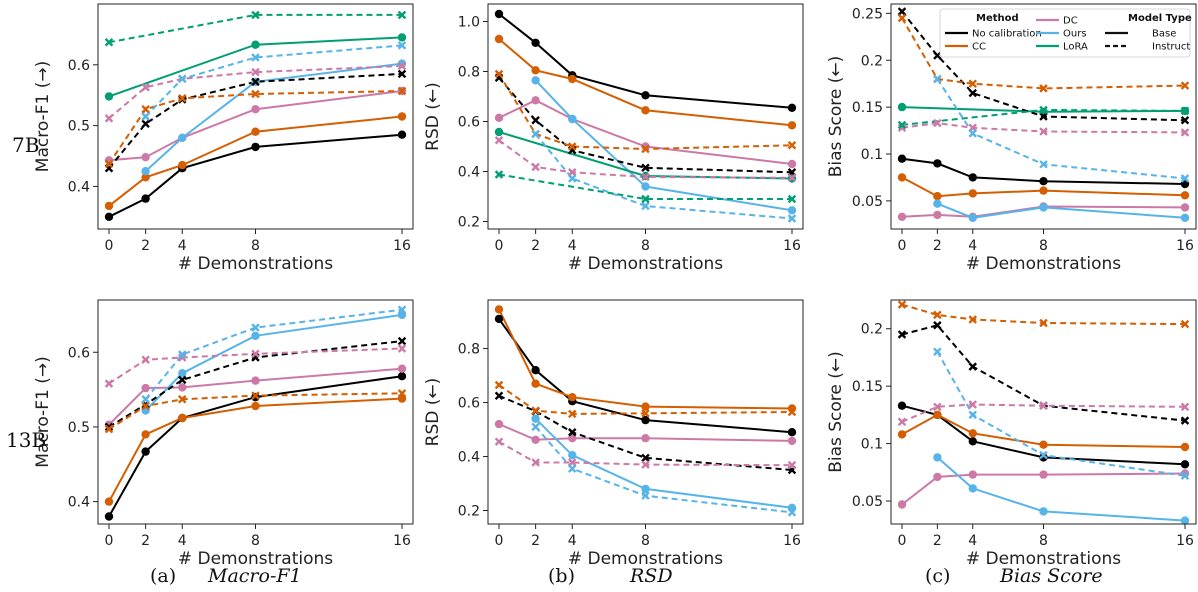 This screenshot has width=1198, height=592. I want to click on caption-name: Bias Score, so click(1051, 576).